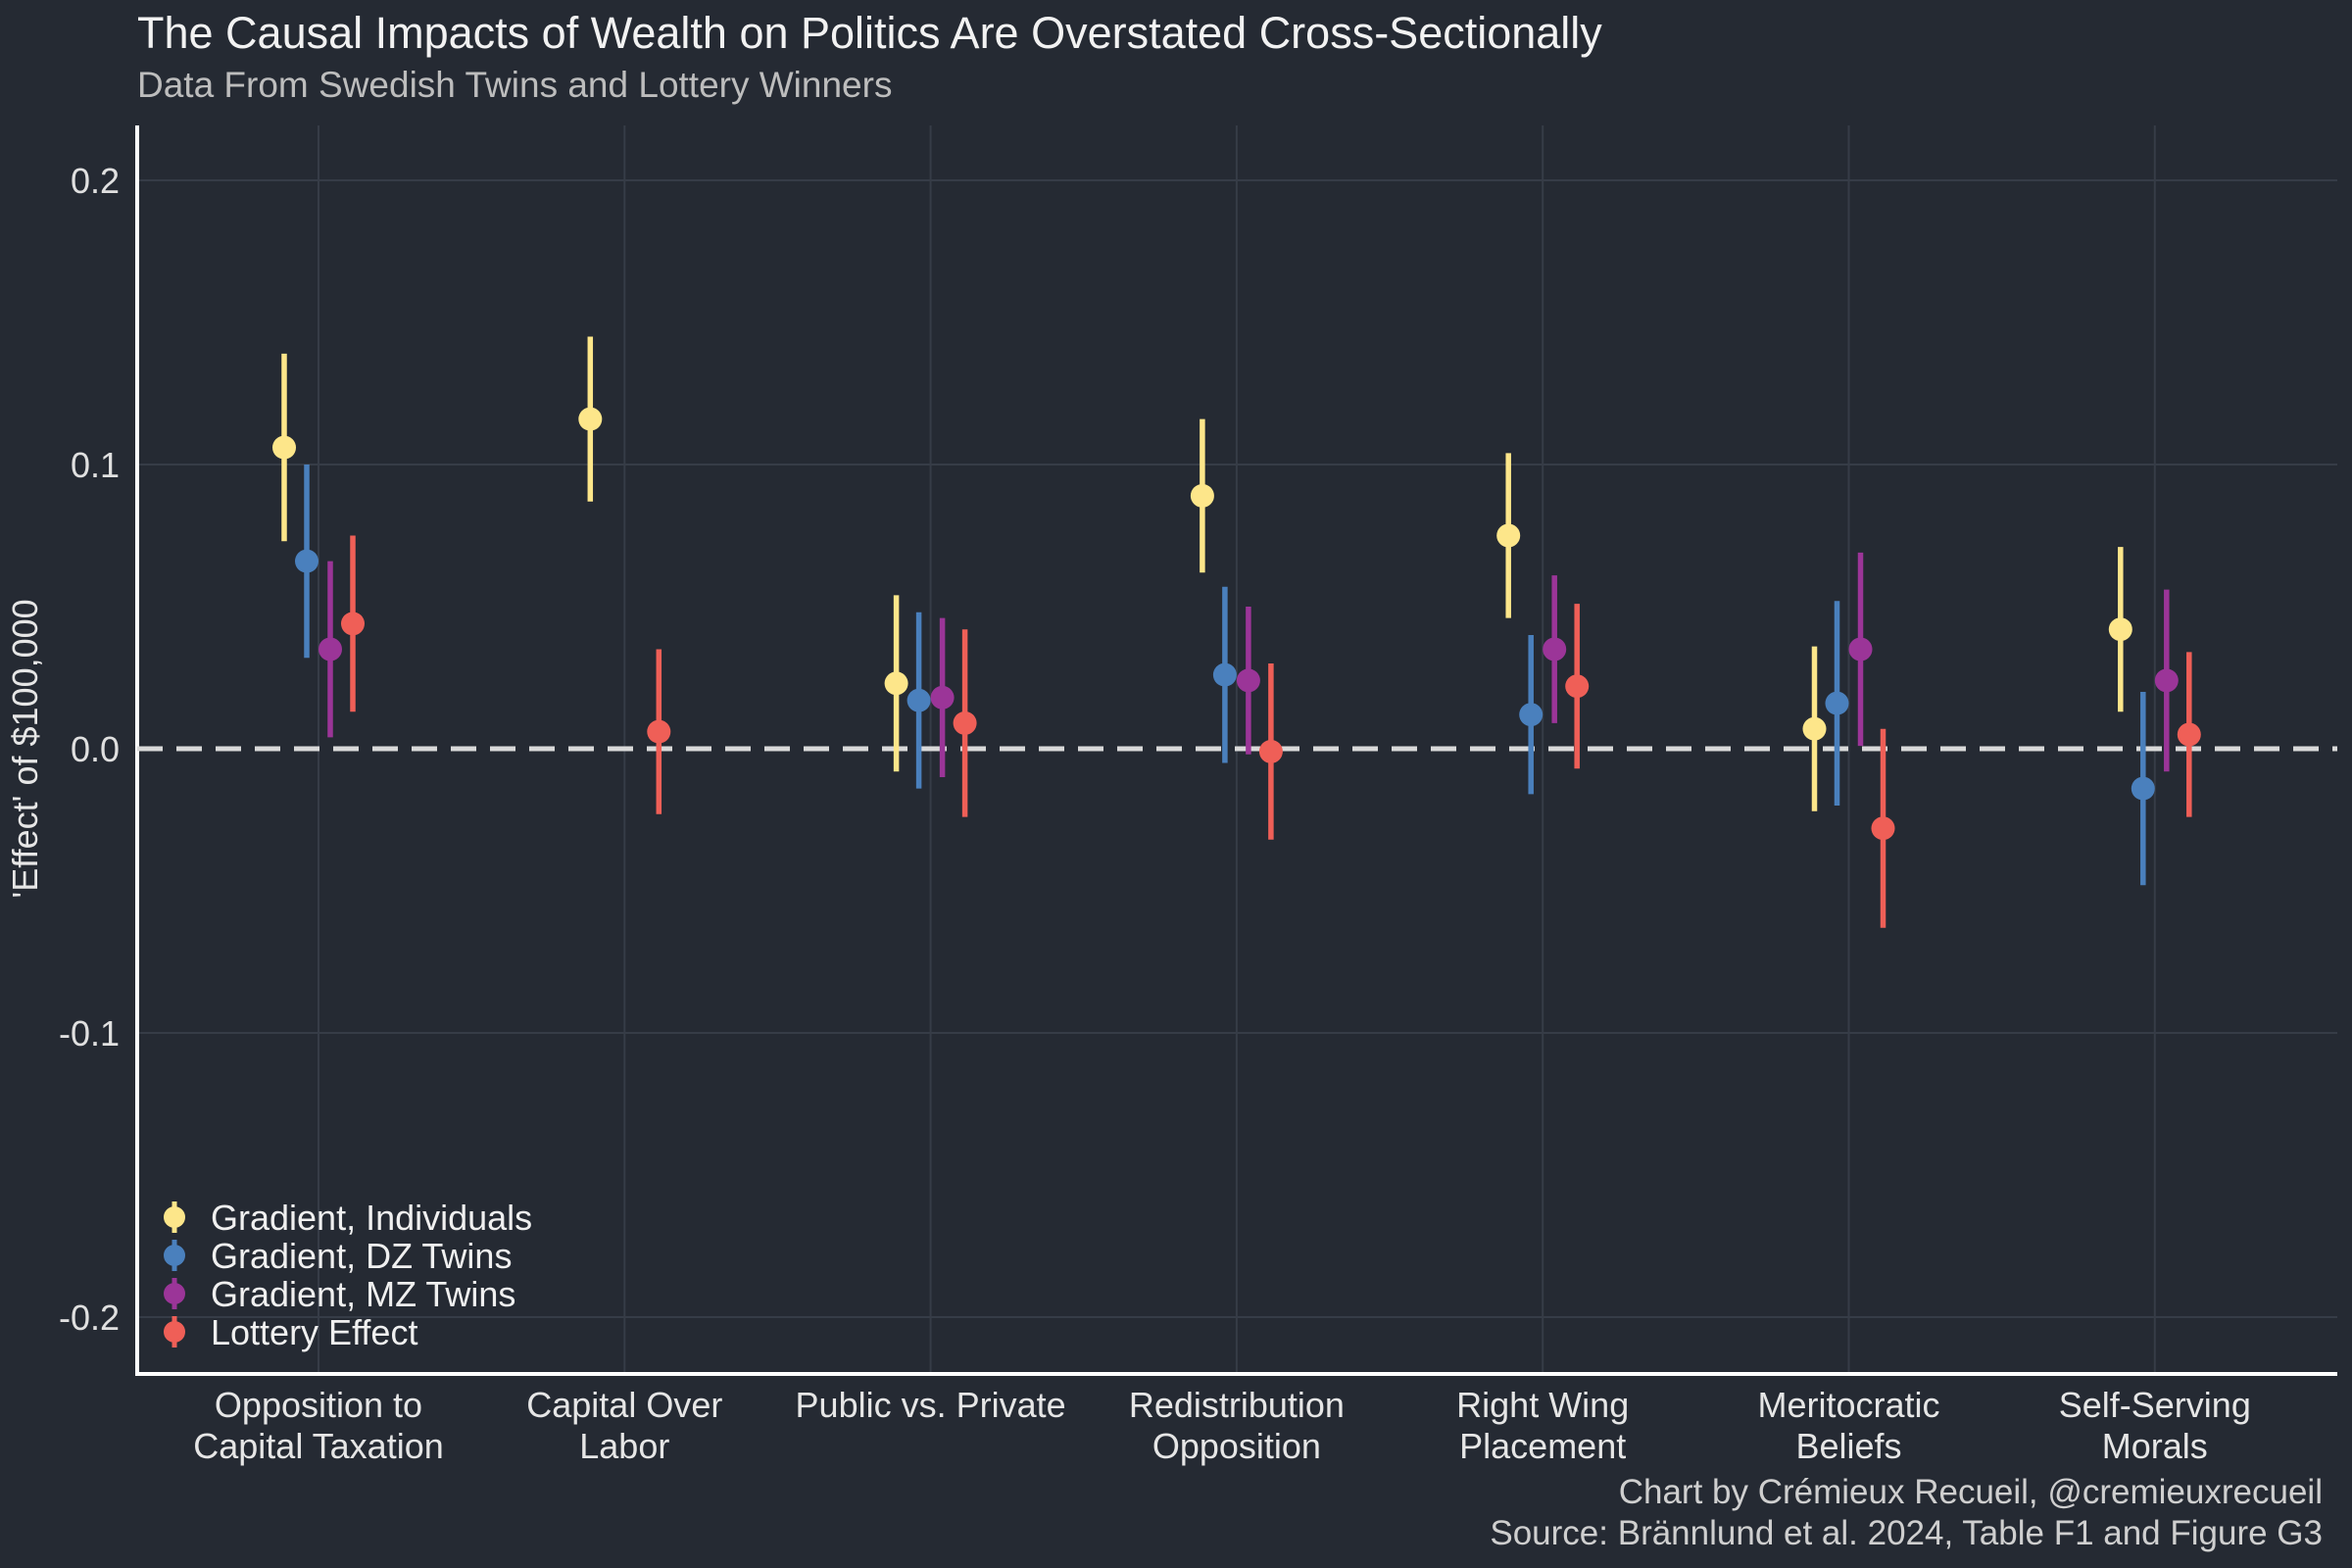  I want to click on y-axis-title: 'Effect' of $100,000, so click(25, 748).